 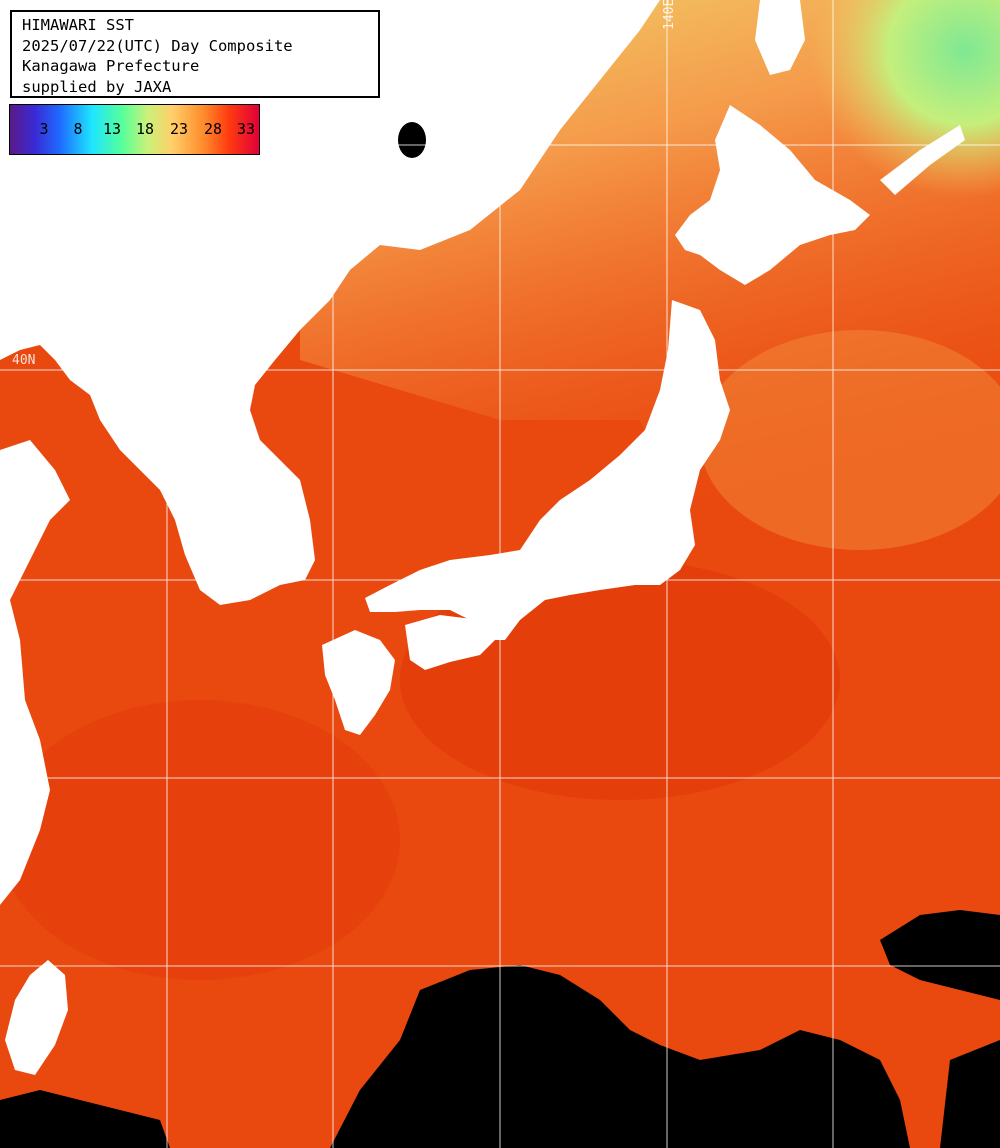 I want to click on lon-label-140e: 140E, so click(x=669, y=15).